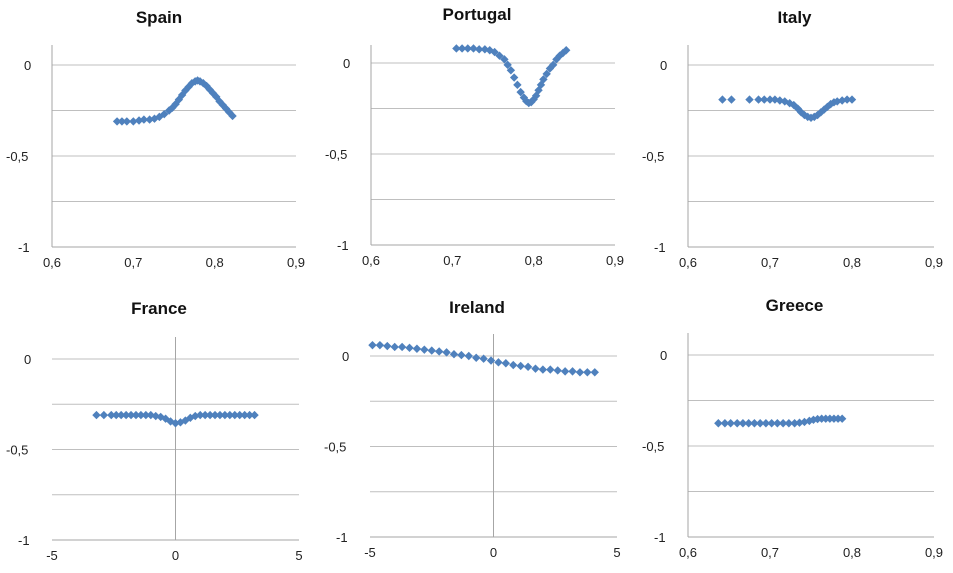 The height and width of the screenshot is (573, 953). Describe the element at coordinates (159, 17) in the screenshot. I see `chart-title: Spain` at that location.